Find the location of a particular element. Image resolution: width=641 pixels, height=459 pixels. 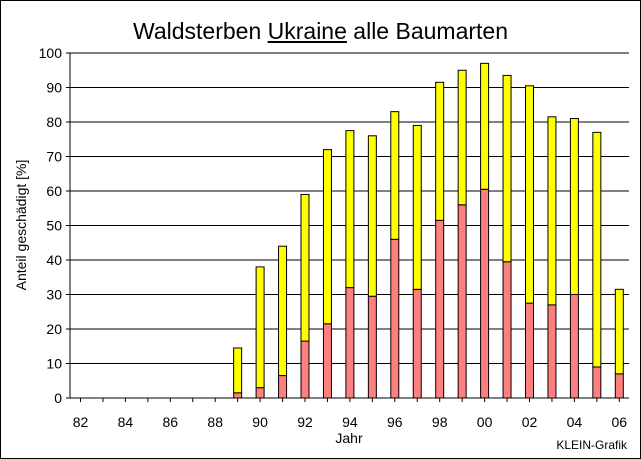

y-tick-label: 40 is located at coordinates (54, 260).